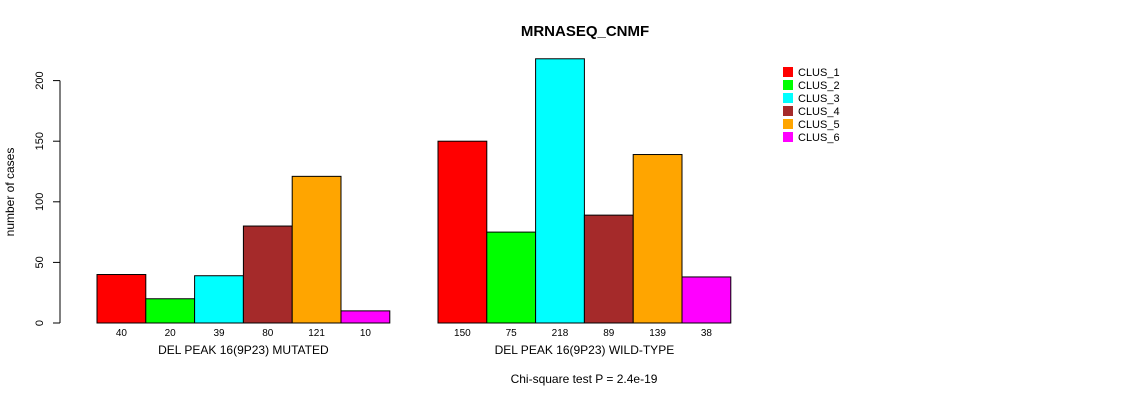 Image resolution: width=1140 pixels, height=400 pixels. I want to click on bar-value-label: 89, so click(609, 333).